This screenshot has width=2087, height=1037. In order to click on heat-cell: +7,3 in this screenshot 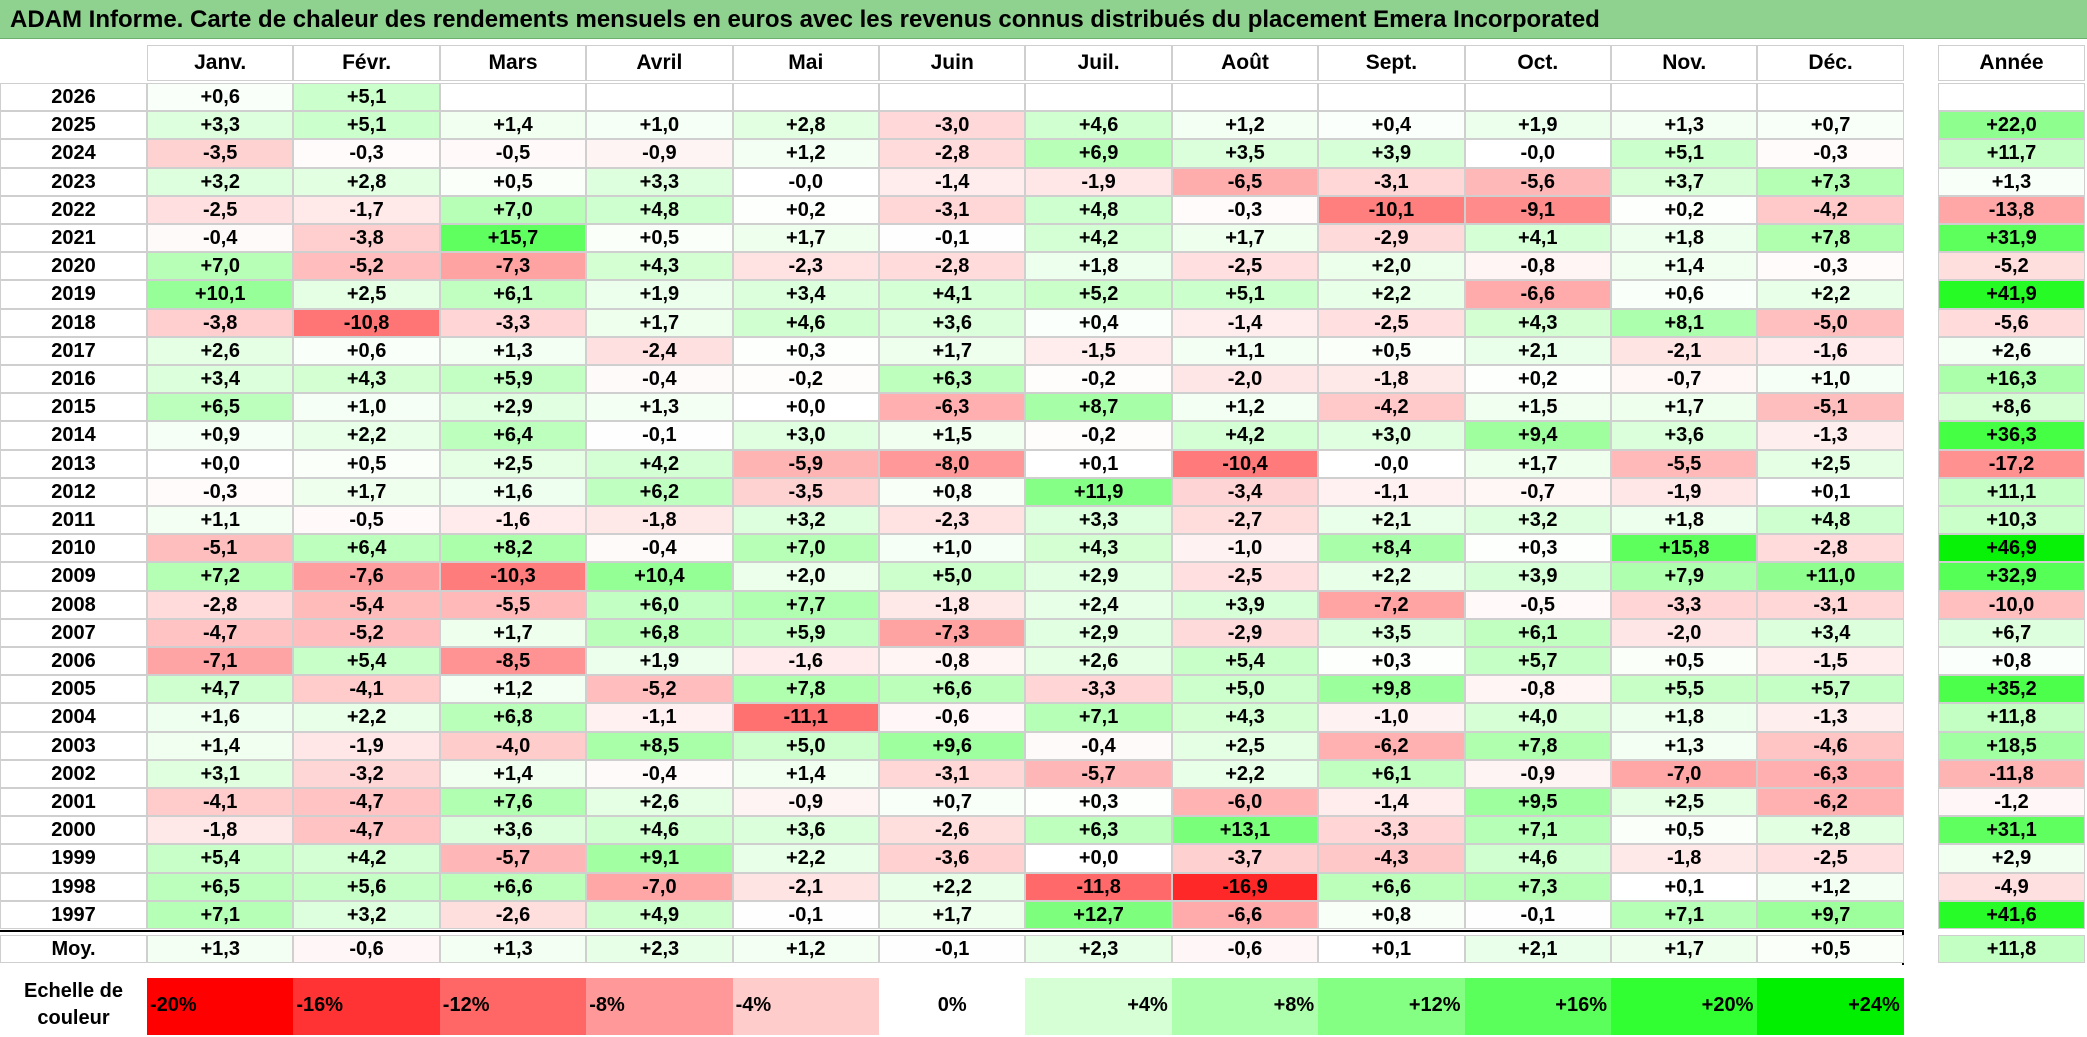, I will do `click(1537, 886)`.